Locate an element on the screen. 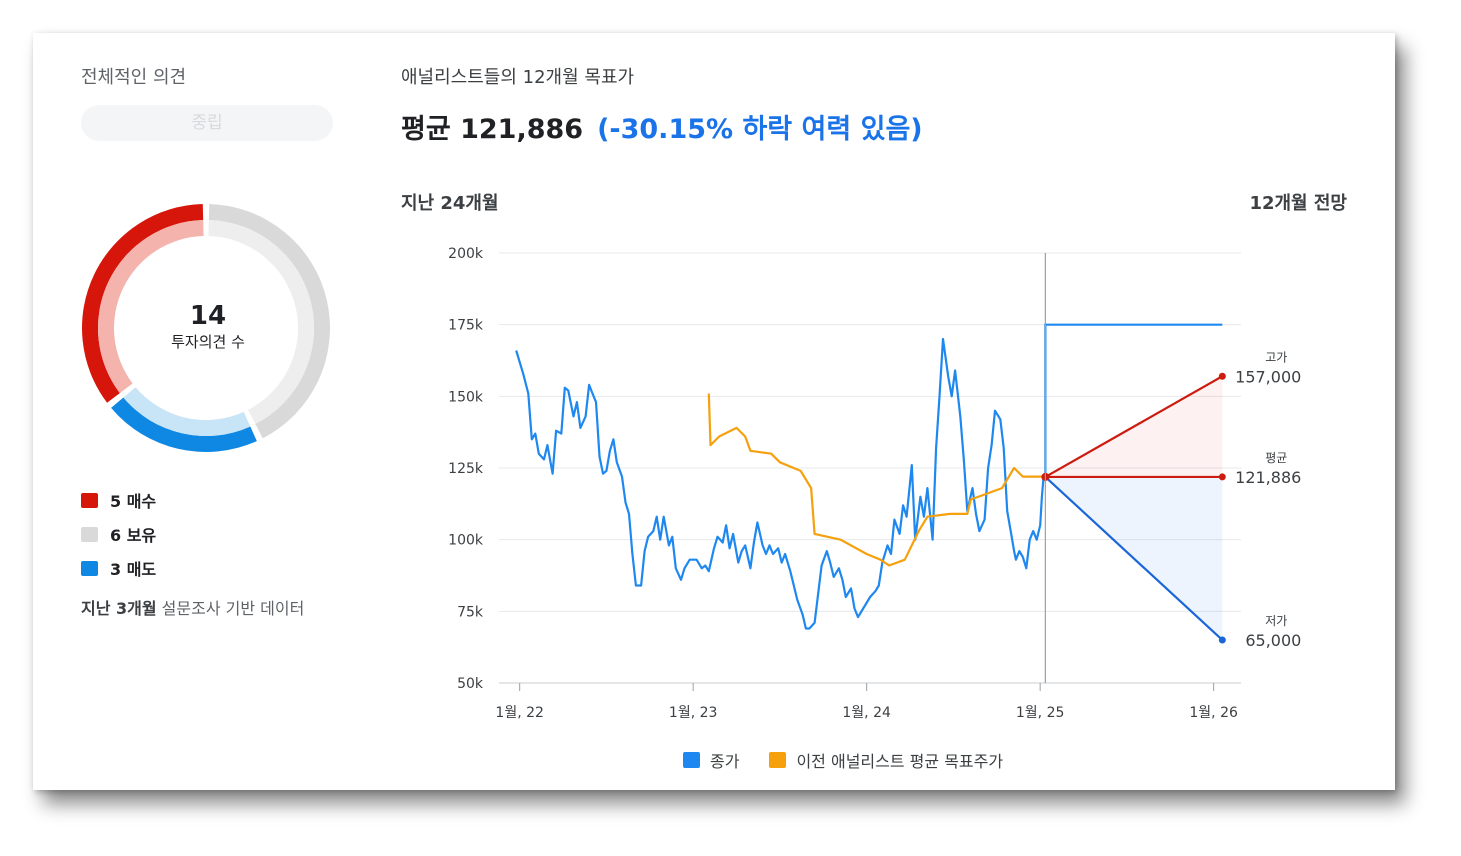 The image size is (1461, 856). sell-arc-outer is located at coordinates (184, 424).